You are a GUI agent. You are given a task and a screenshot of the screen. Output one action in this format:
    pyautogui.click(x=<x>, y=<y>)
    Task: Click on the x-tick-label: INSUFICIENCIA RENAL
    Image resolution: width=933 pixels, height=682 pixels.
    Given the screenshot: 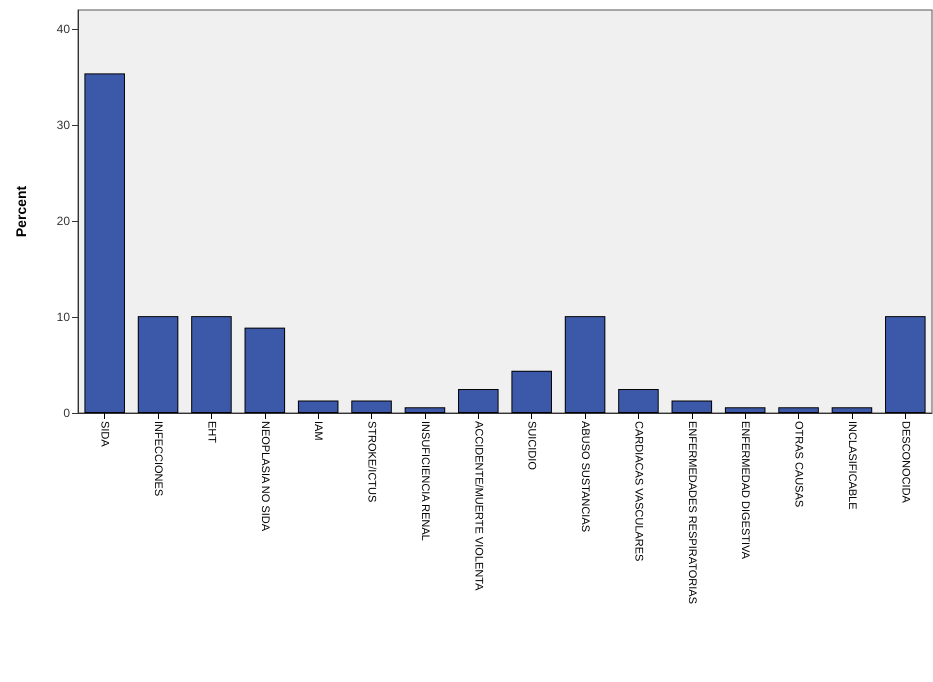 What is the action you would take?
    pyautogui.click(x=424, y=481)
    